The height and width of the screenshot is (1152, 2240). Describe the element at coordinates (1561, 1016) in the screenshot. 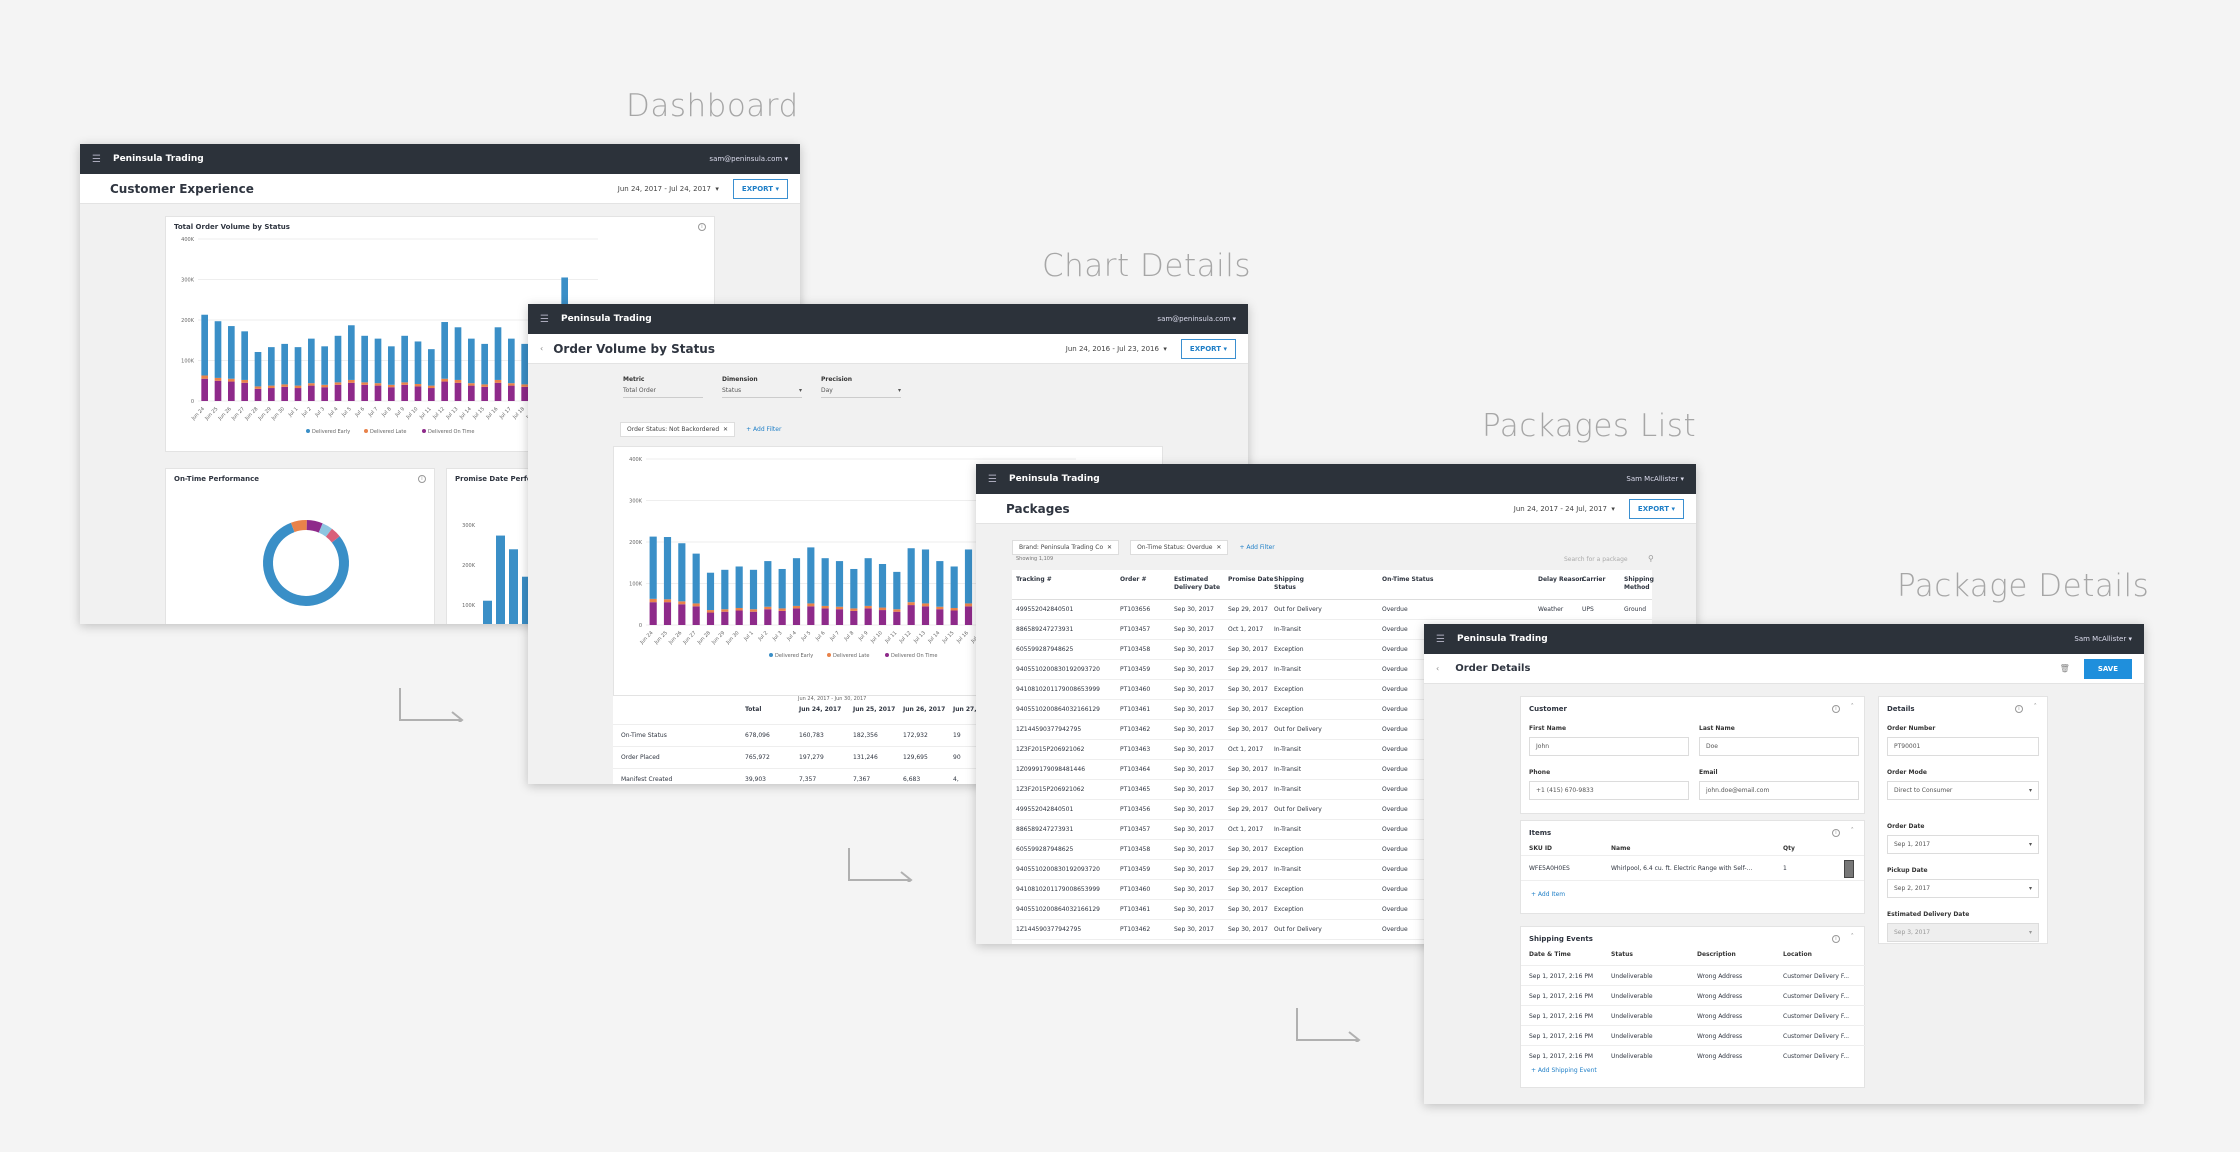

I see `table-cell: Sep 1, 2017, 2:16 PM` at that location.